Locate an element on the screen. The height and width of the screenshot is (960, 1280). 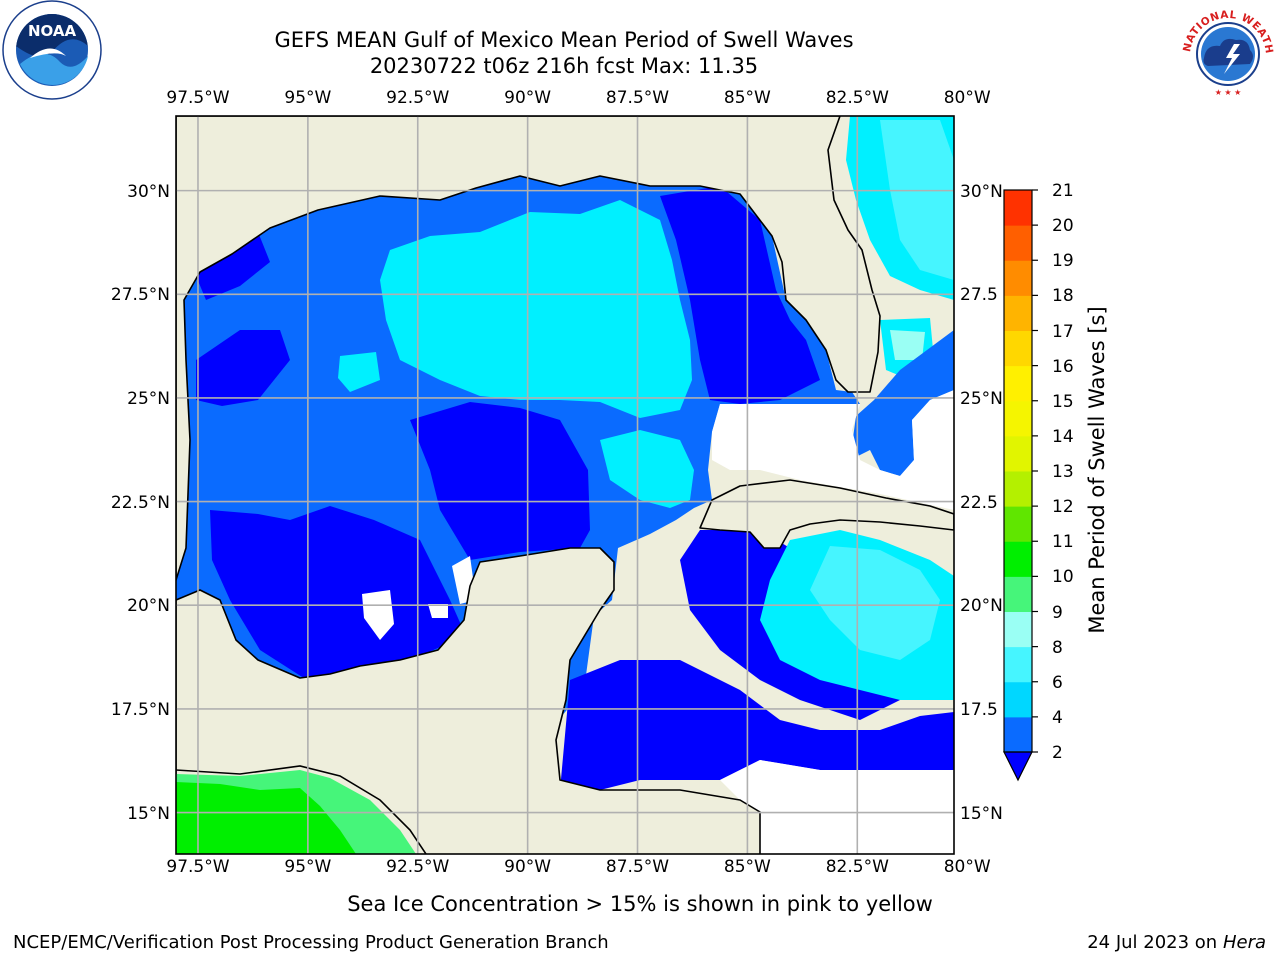
colorbar-tick-label: 16 is located at coordinates (1063, 366).